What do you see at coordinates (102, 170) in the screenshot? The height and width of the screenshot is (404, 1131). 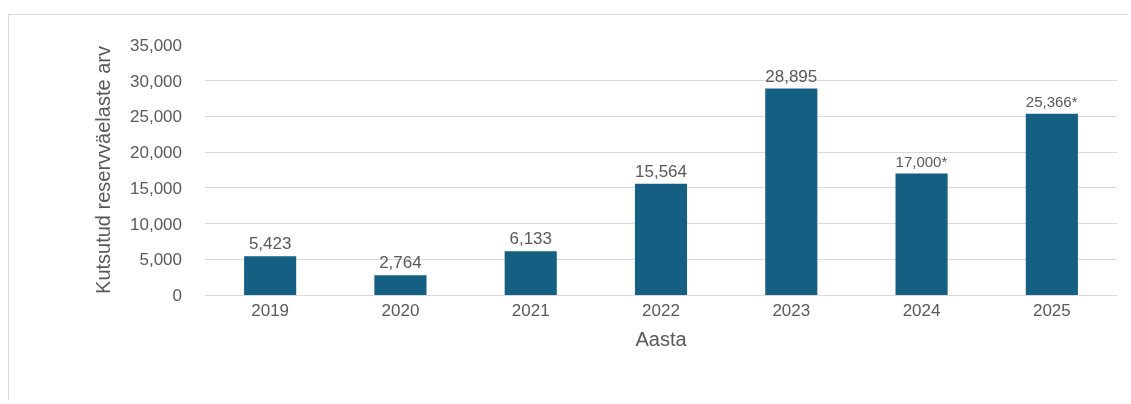 I see `y-axis-title: Kutsutud reservväelaste arv` at bounding box center [102, 170].